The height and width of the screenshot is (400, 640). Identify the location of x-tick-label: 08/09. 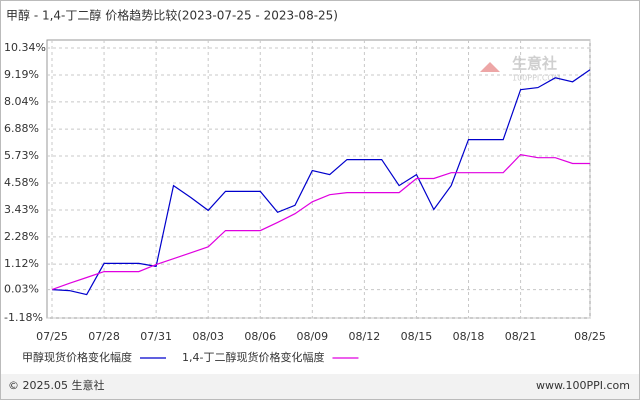
(312, 336).